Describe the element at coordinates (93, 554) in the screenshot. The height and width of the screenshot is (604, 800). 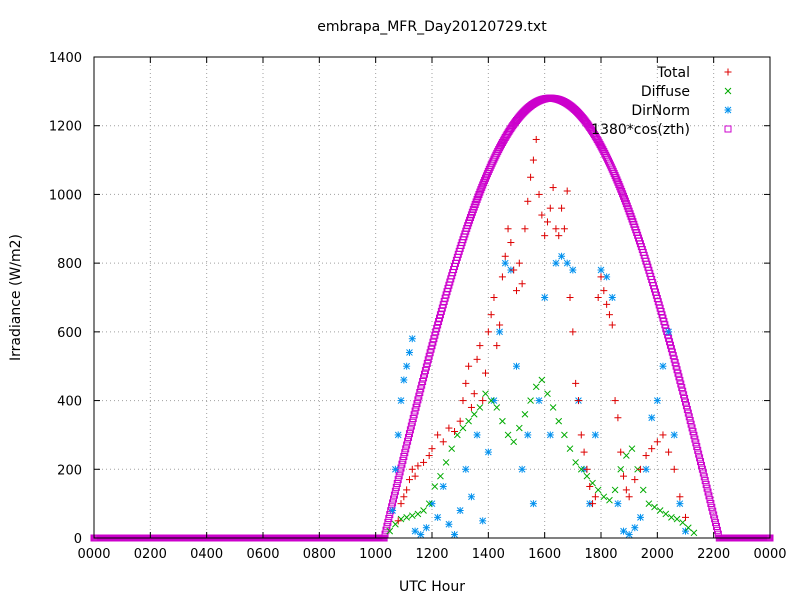
I see `x-tick-label: 0000` at that location.